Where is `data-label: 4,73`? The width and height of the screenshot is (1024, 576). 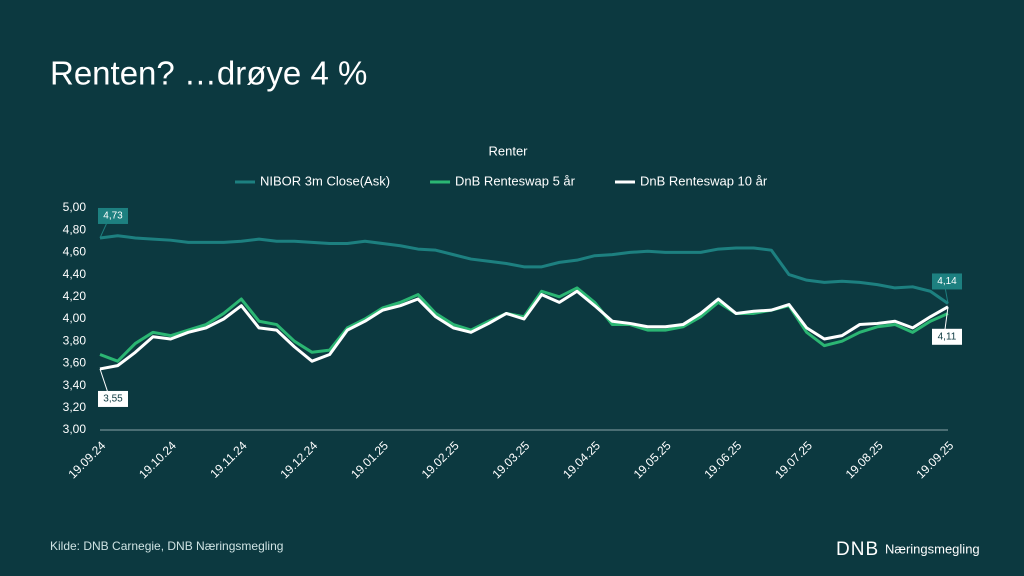
data-label: 4,73 is located at coordinates (113, 216).